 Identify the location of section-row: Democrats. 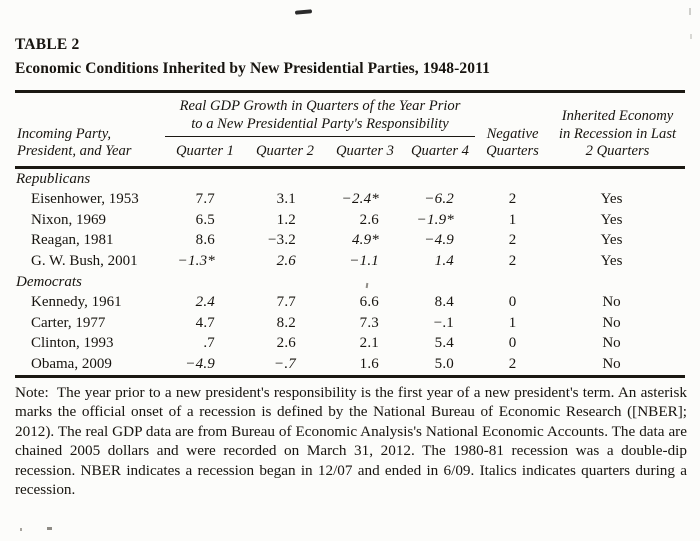
(350, 282).